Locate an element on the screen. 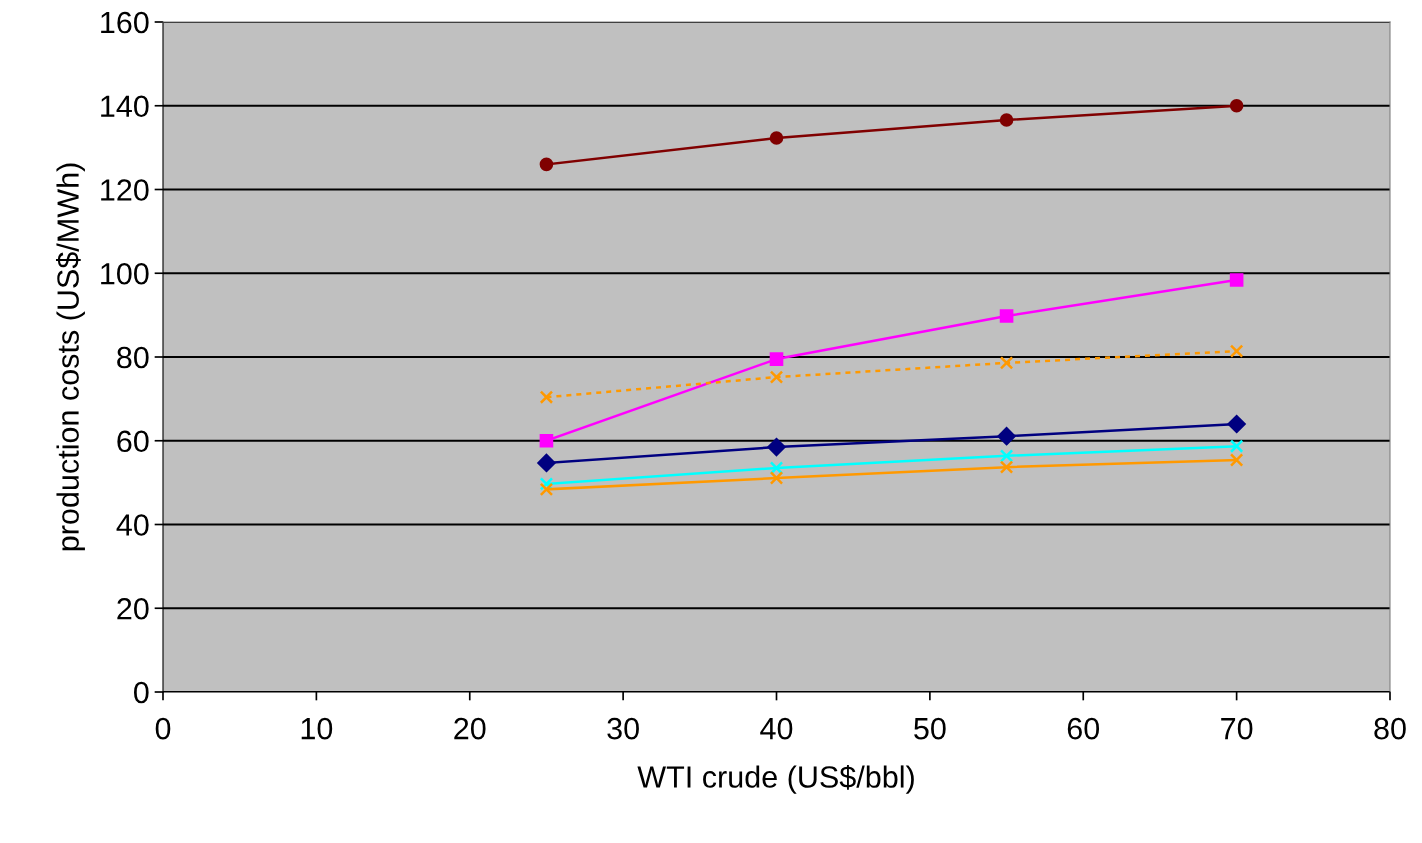  x-tick-label: 10 is located at coordinates (317, 728).